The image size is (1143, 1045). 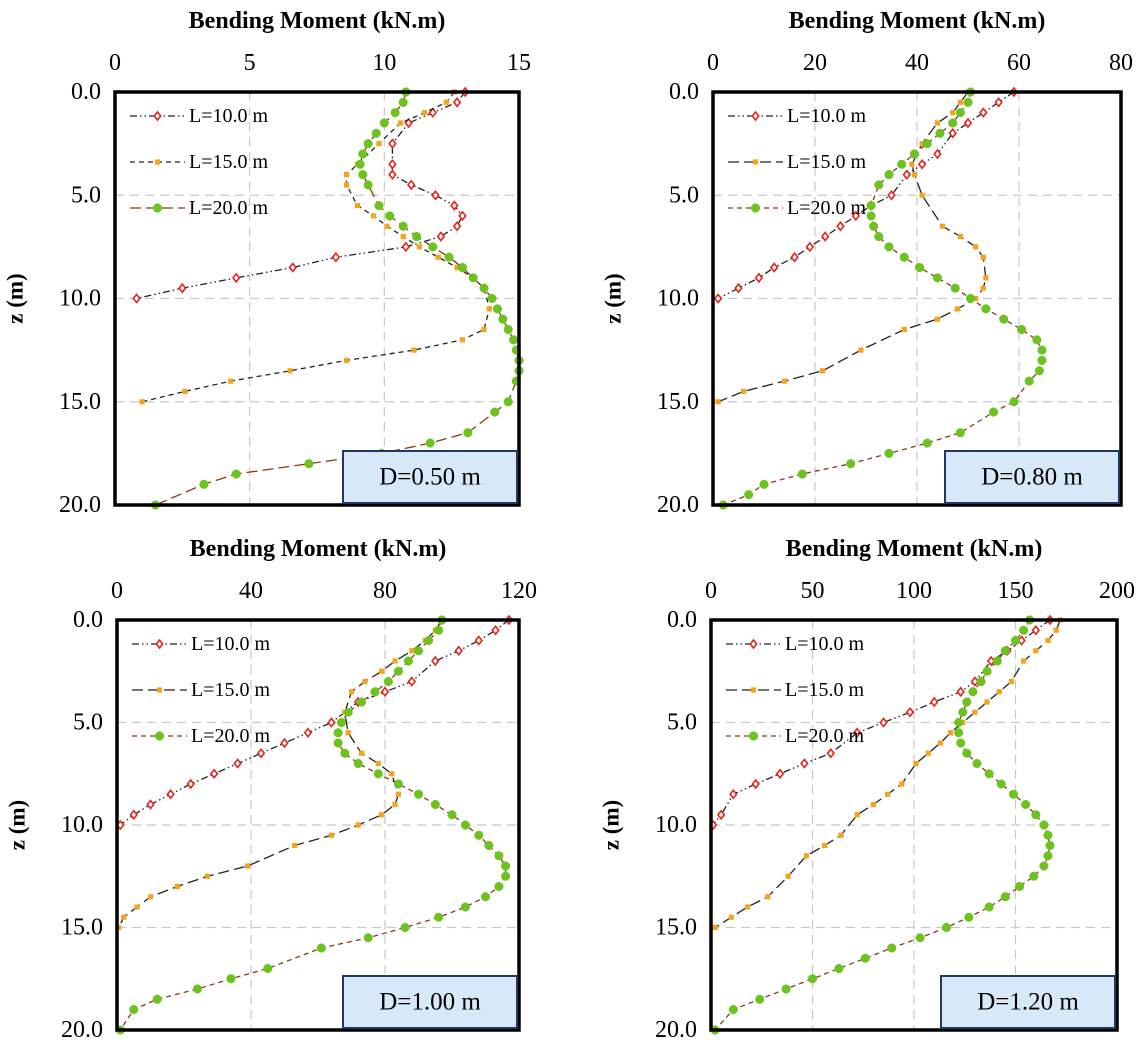 I want to click on x-tick-label: 20, so click(x=815, y=63).